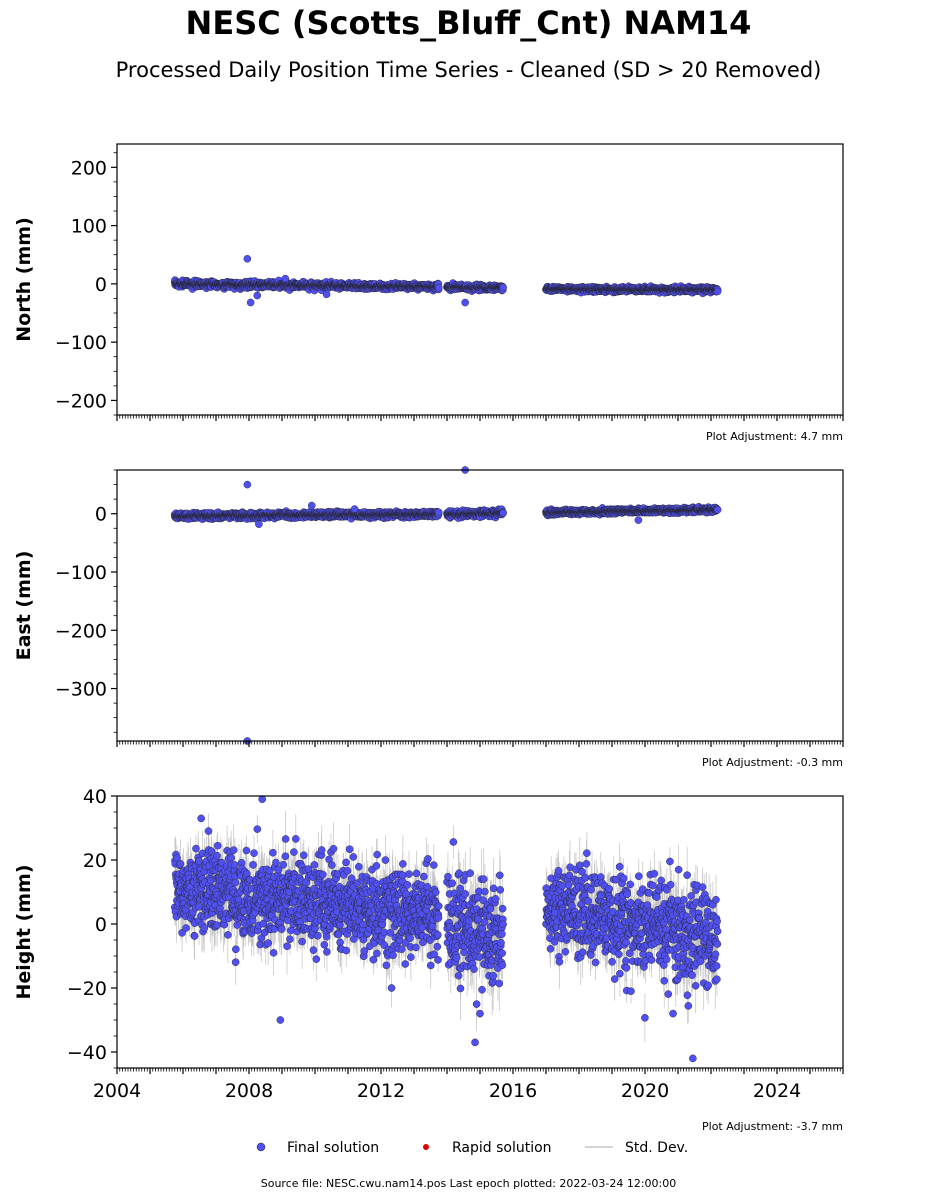 Image resolution: width=937 pixels, height=1200 pixels. What do you see at coordinates (81, 343) in the screenshot?
I see `y-tick-label: −100` at bounding box center [81, 343].